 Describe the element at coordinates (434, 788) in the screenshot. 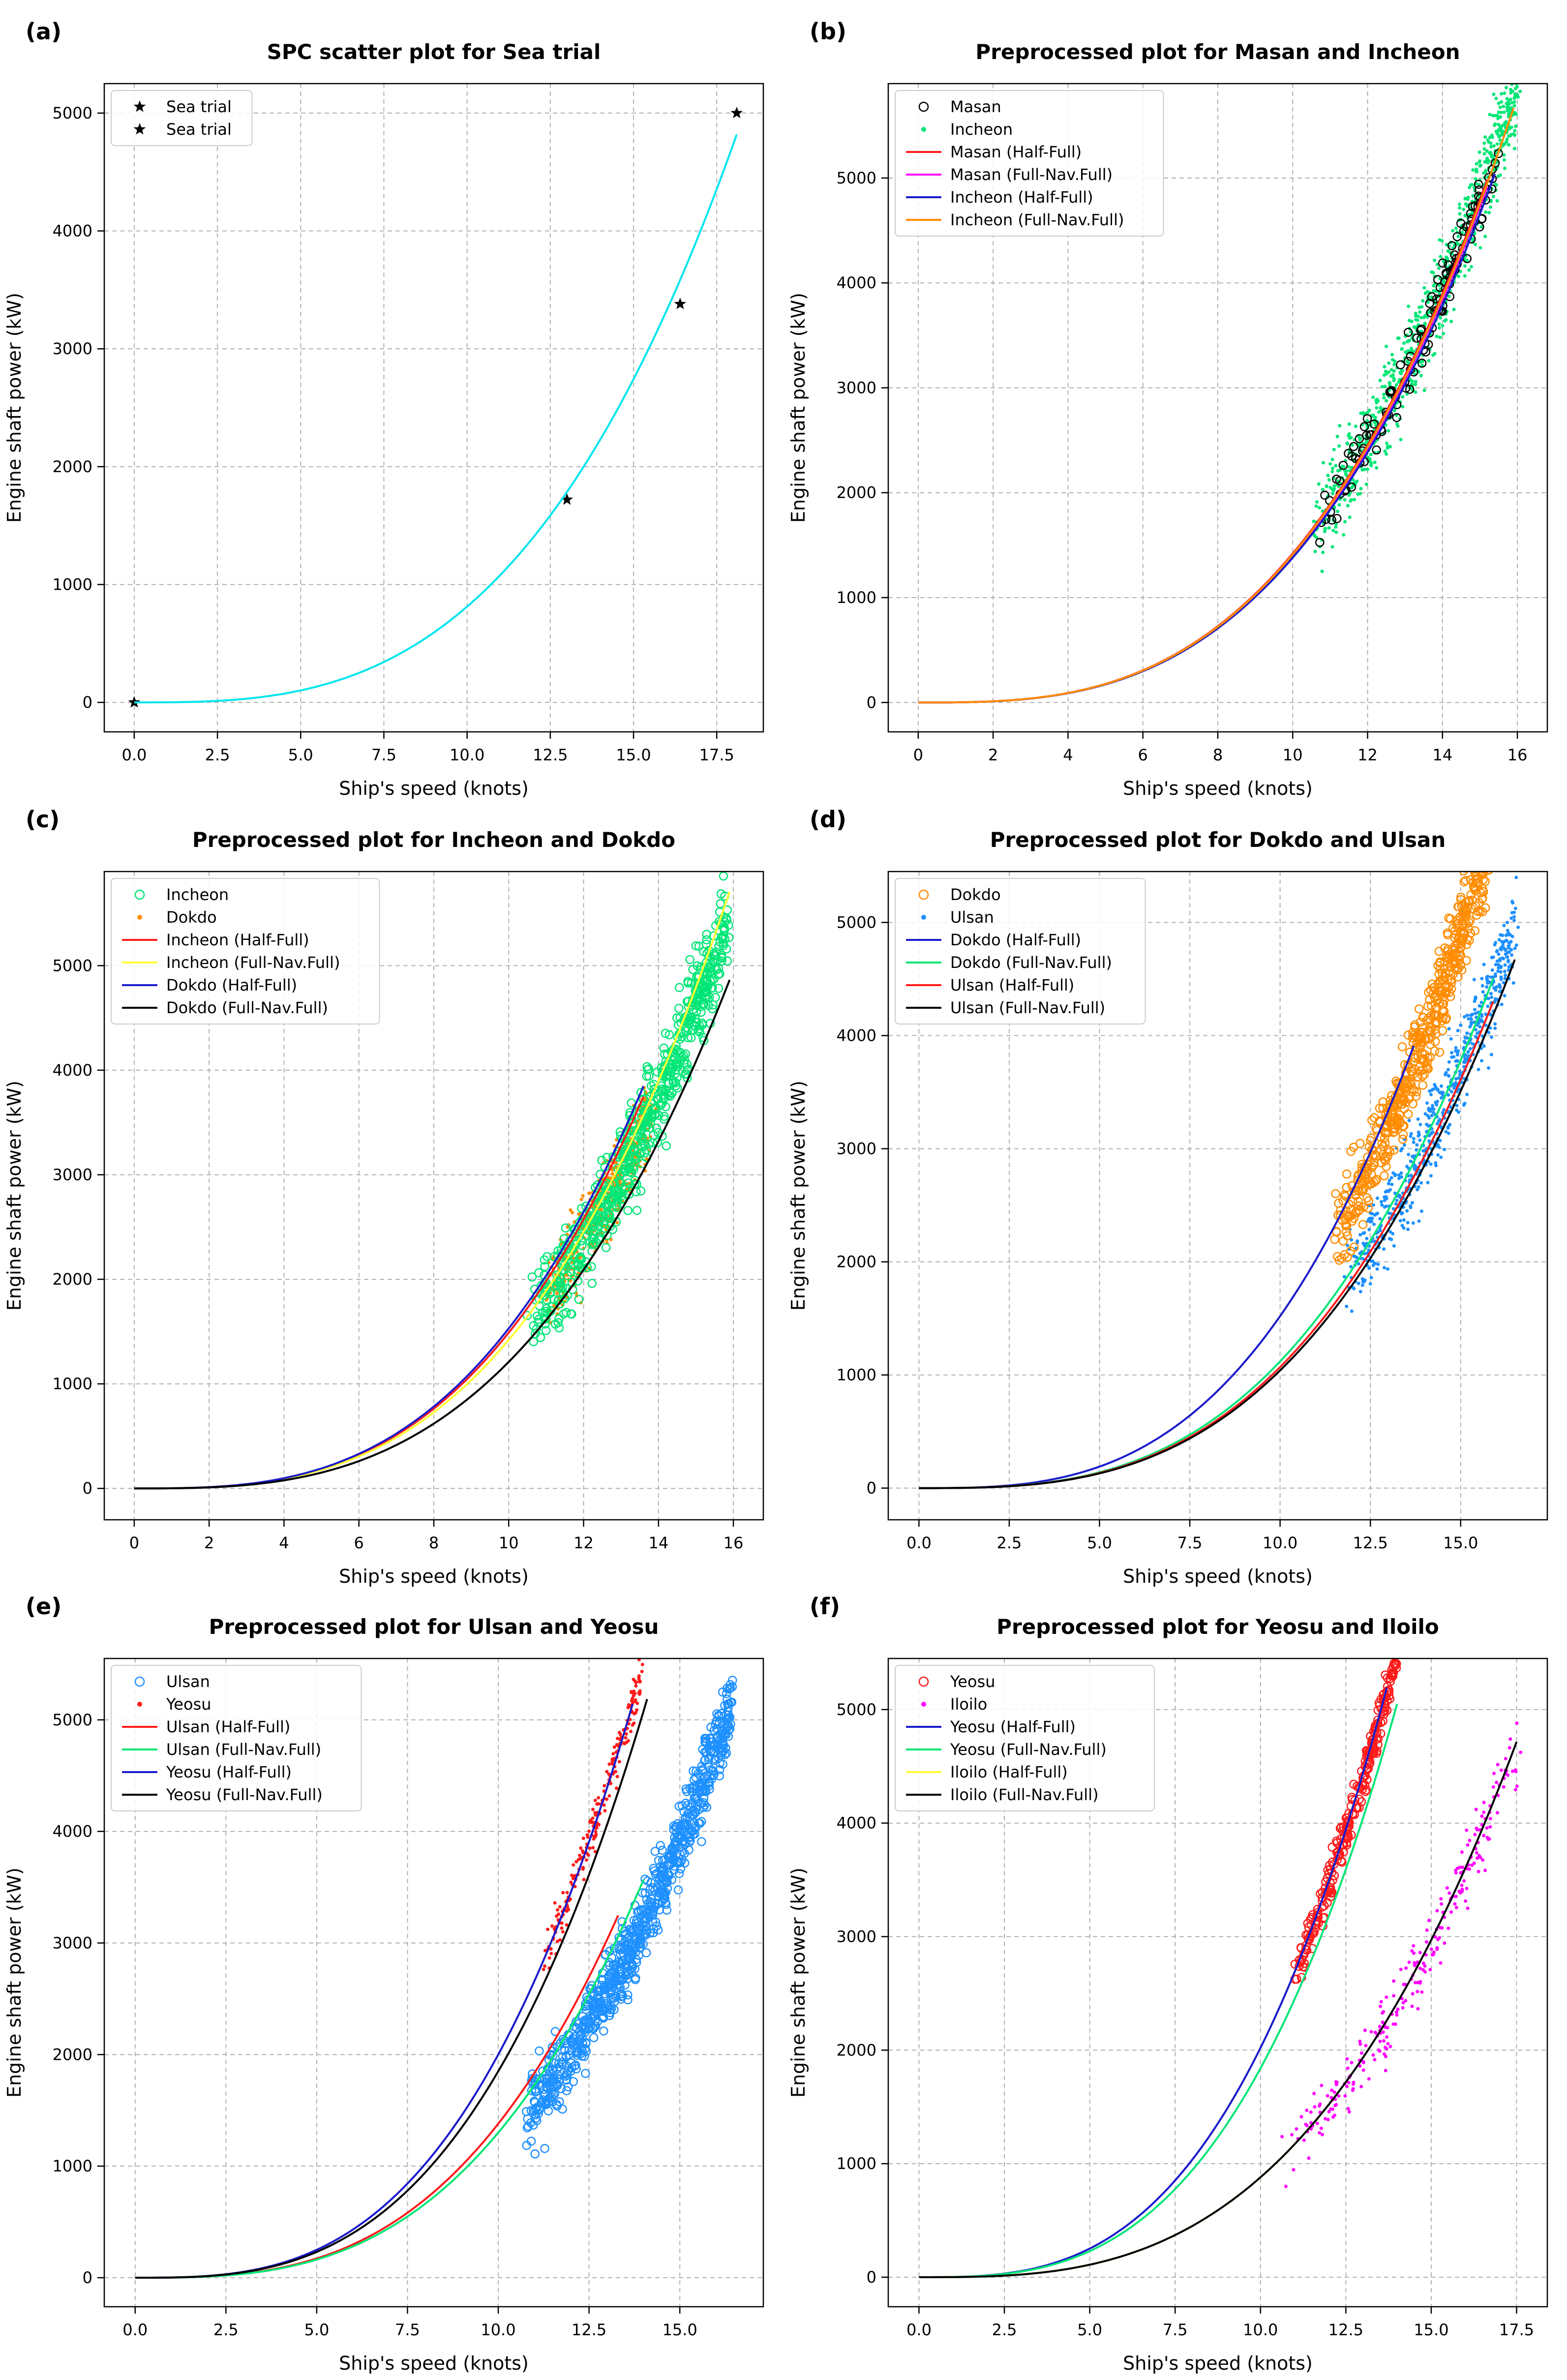

I see `x-axis-label: Ship's speed (knots)` at that location.